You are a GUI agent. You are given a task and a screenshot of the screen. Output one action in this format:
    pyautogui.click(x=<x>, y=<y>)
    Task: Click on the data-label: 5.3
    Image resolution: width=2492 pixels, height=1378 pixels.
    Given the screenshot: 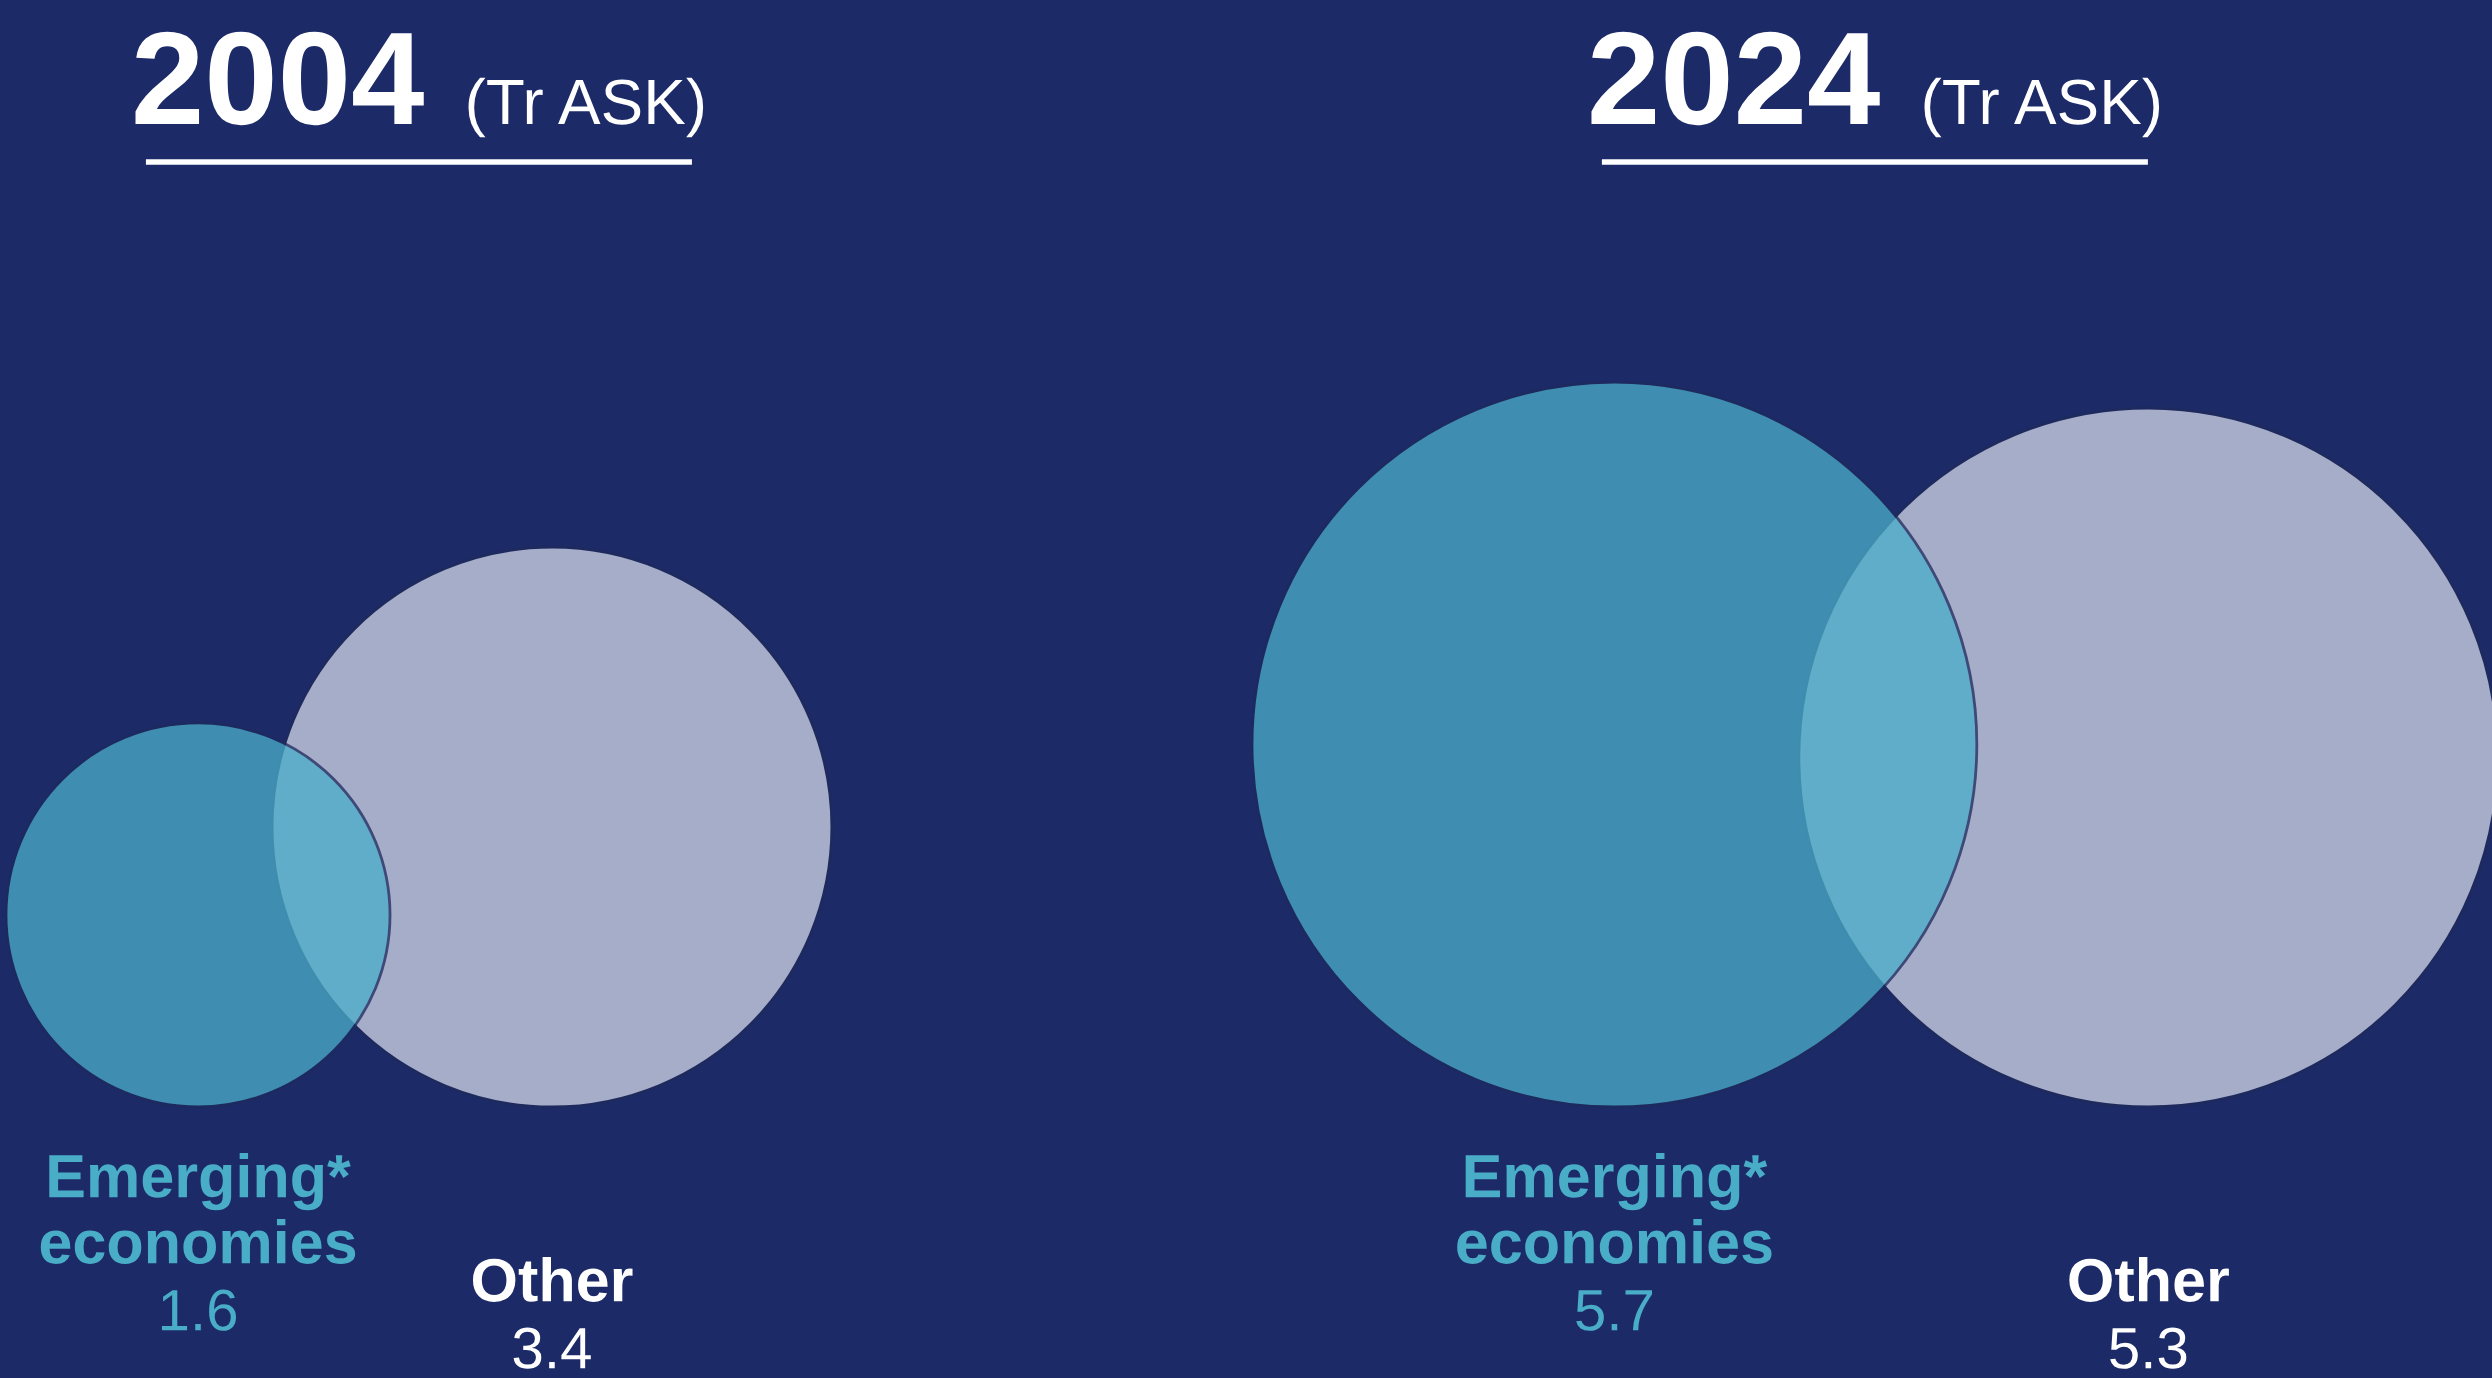 What is the action you would take?
    pyautogui.click(x=2148, y=1348)
    